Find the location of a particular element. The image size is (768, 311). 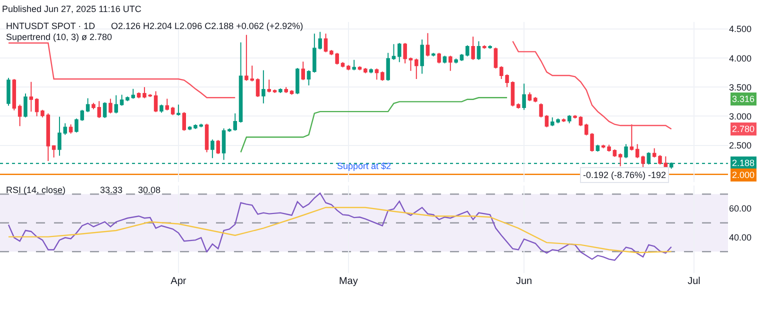

x-tick-label: May is located at coordinates (348, 282).